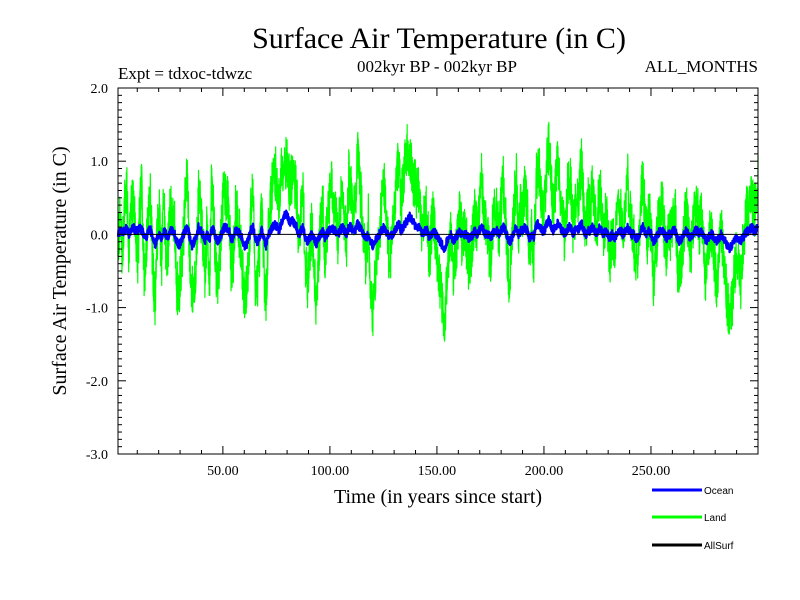 The height and width of the screenshot is (600, 800). I want to click on legend-label-ocean: Ocean, so click(718, 491).